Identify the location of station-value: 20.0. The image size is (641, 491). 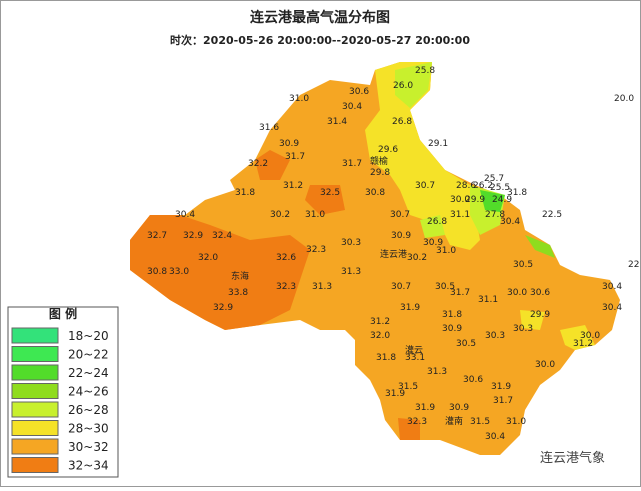
(624, 99).